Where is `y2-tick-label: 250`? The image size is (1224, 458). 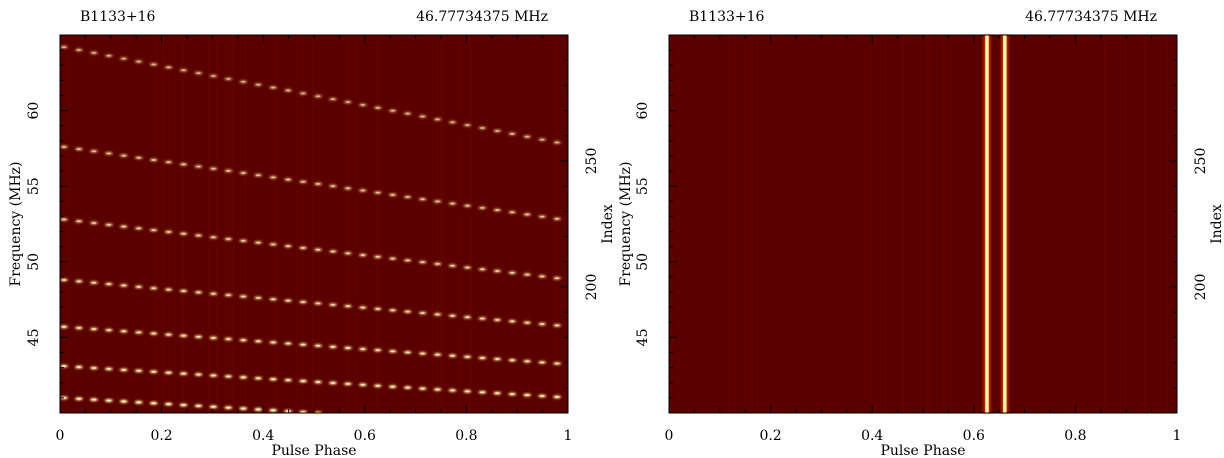 y2-tick-label: 250 is located at coordinates (592, 161).